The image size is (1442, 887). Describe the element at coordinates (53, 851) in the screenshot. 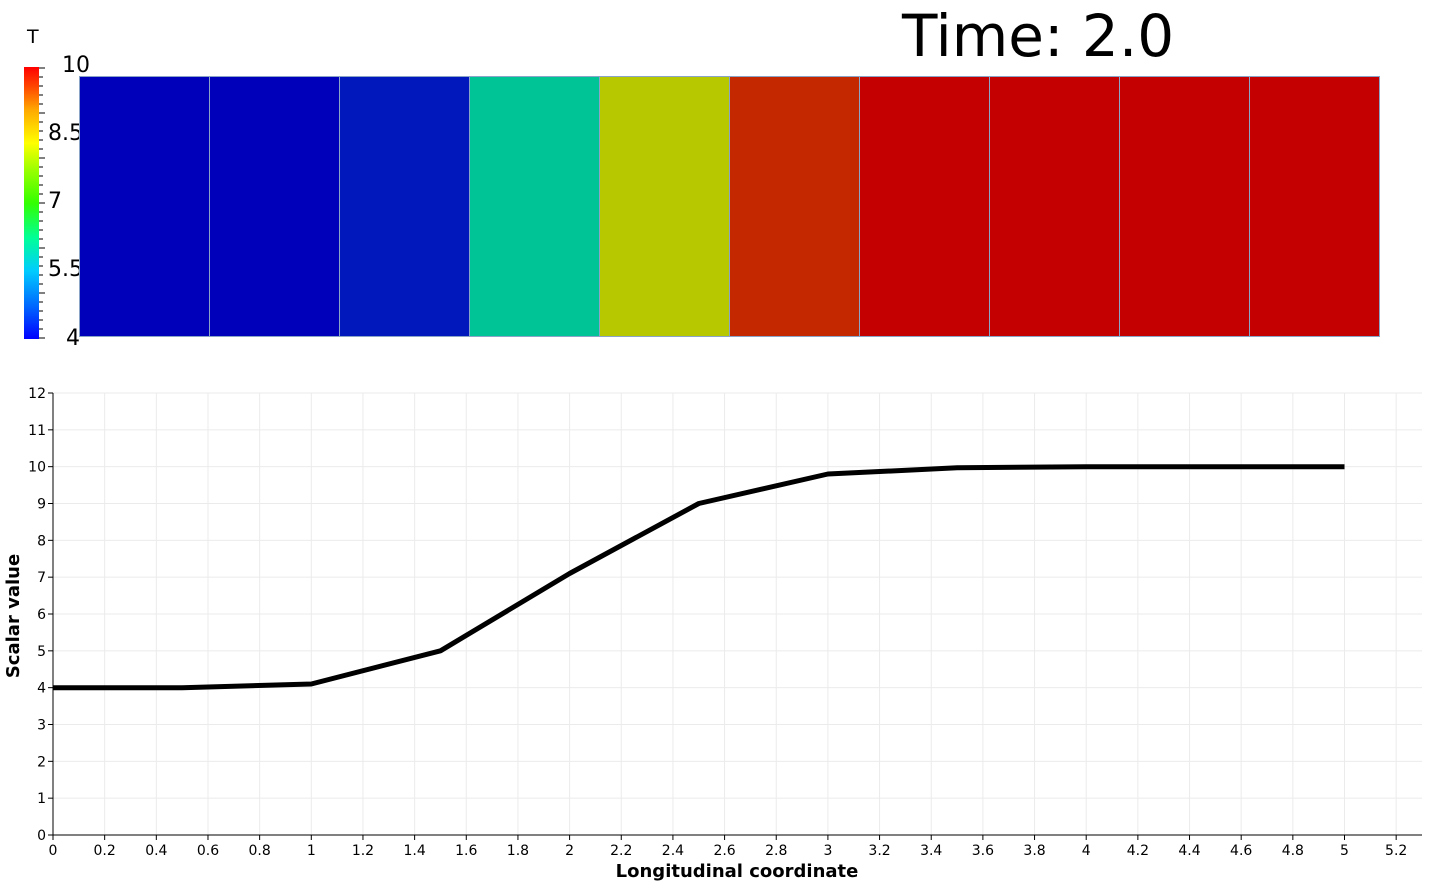

I see `x-tick-label: 0` at that location.